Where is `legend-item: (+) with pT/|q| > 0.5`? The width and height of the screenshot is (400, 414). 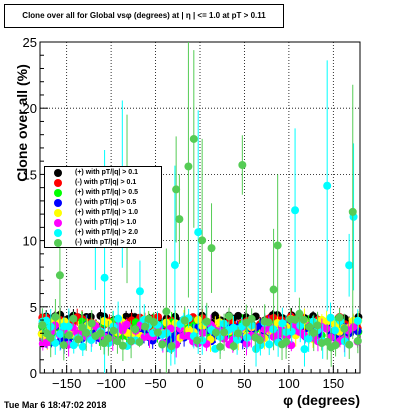
legend-item: (+) with pT/|q| > 0.5 is located at coordinates (104, 193).